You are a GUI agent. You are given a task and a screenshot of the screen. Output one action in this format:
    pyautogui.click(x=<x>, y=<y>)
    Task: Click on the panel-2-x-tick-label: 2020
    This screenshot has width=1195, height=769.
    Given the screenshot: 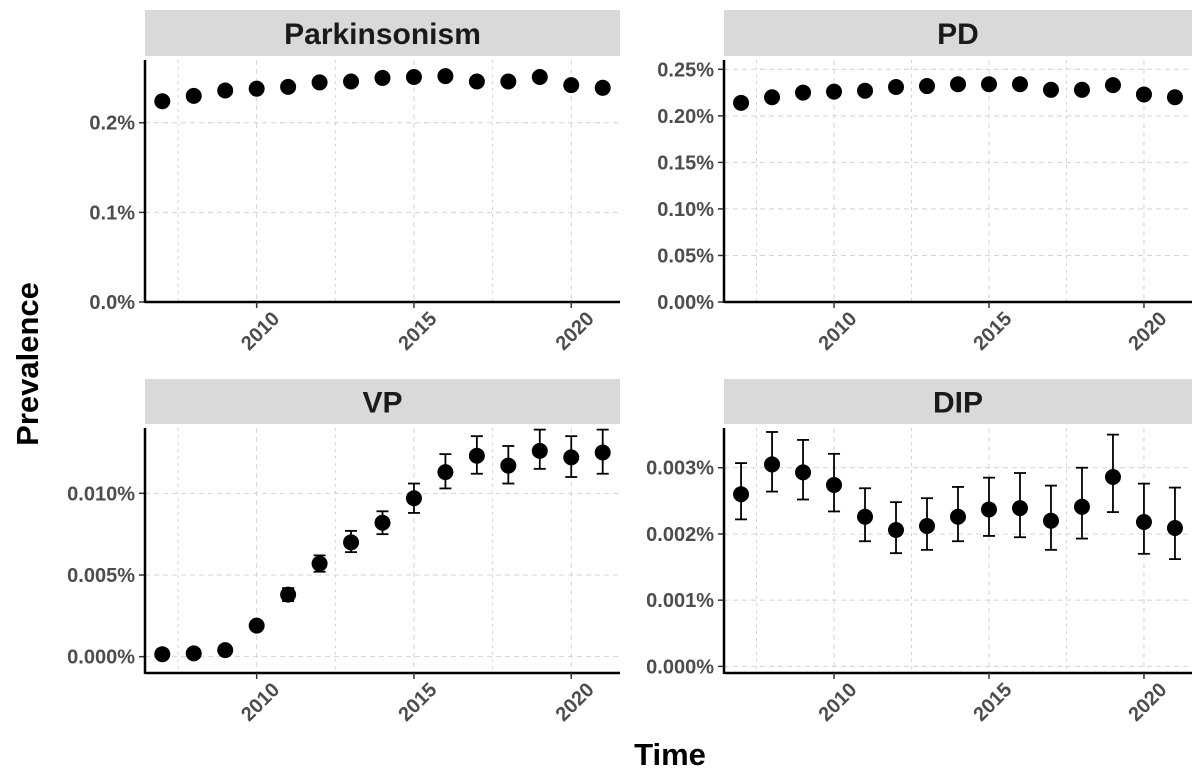 What is the action you would take?
    pyautogui.click(x=1147, y=331)
    